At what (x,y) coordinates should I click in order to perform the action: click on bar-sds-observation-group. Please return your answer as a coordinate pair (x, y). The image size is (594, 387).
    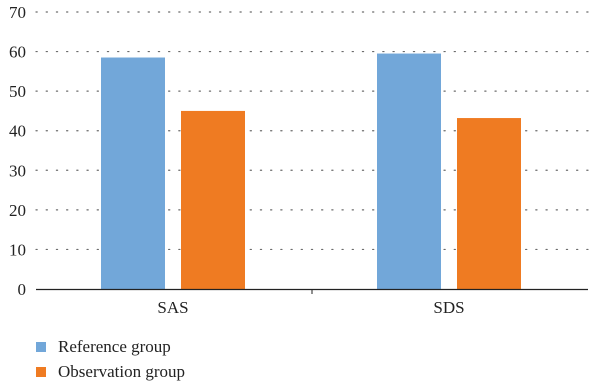
    Looking at the image, I should click on (489, 204).